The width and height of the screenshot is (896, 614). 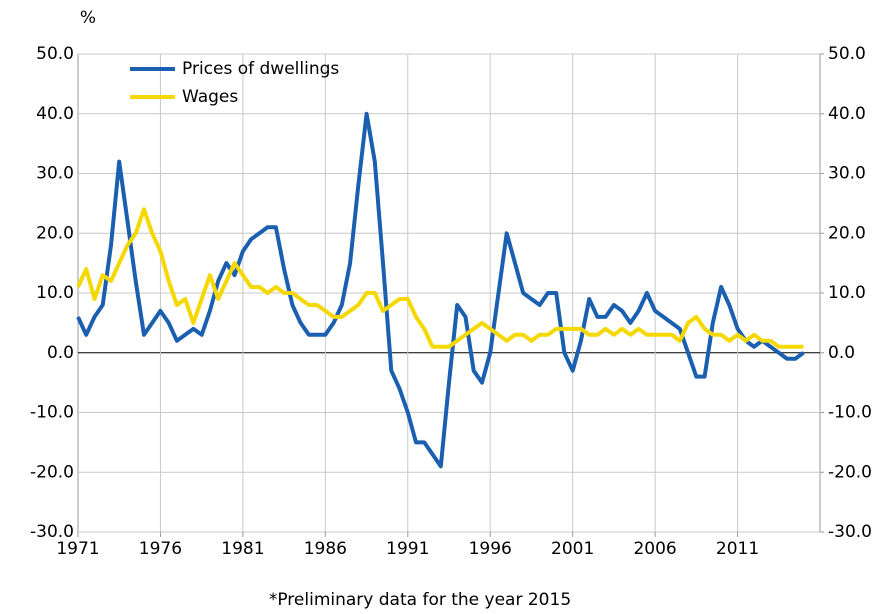 What do you see at coordinates (490, 549) in the screenshot?
I see `x-tick-label: 1996` at bounding box center [490, 549].